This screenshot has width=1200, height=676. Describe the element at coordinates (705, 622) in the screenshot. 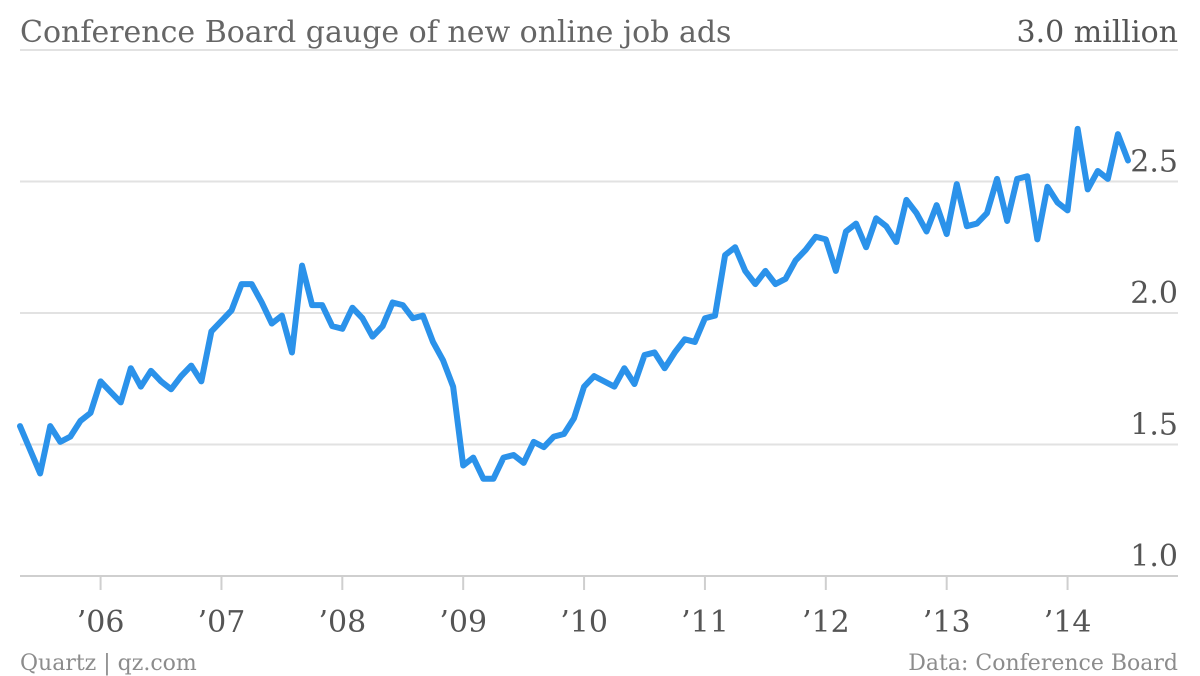

I see `x-tick-label: ’11` at that location.